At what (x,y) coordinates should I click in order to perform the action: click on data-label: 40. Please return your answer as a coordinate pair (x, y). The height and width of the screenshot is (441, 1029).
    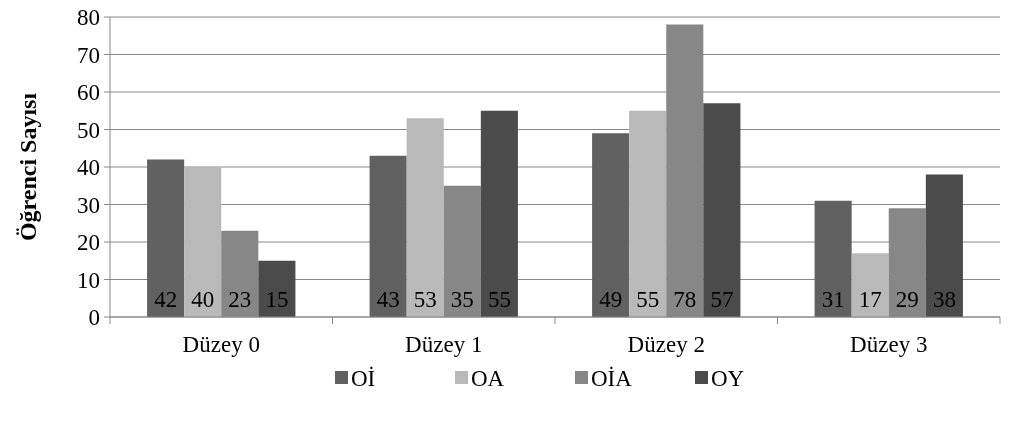
    Looking at the image, I should click on (203, 299).